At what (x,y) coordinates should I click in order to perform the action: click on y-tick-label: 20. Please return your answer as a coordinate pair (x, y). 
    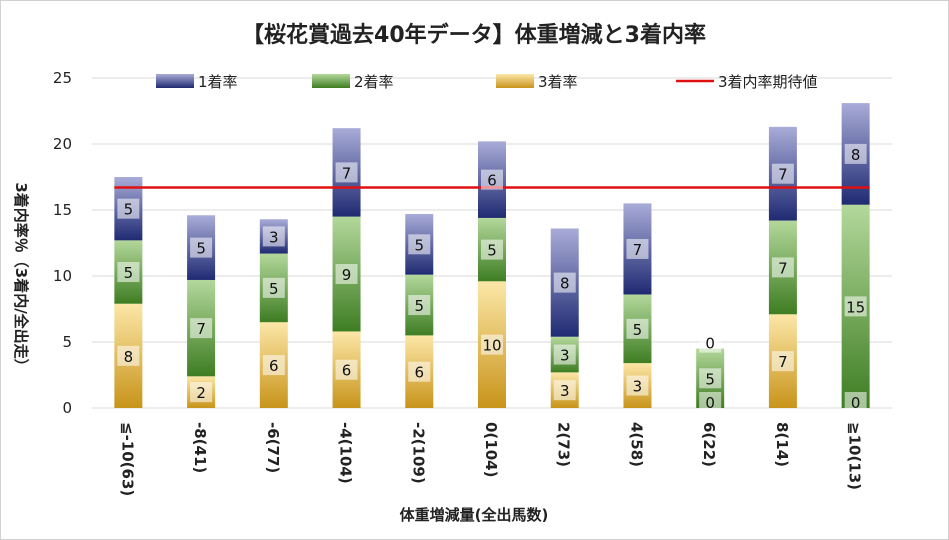
    Looking at the image, I should click on (62, 144).